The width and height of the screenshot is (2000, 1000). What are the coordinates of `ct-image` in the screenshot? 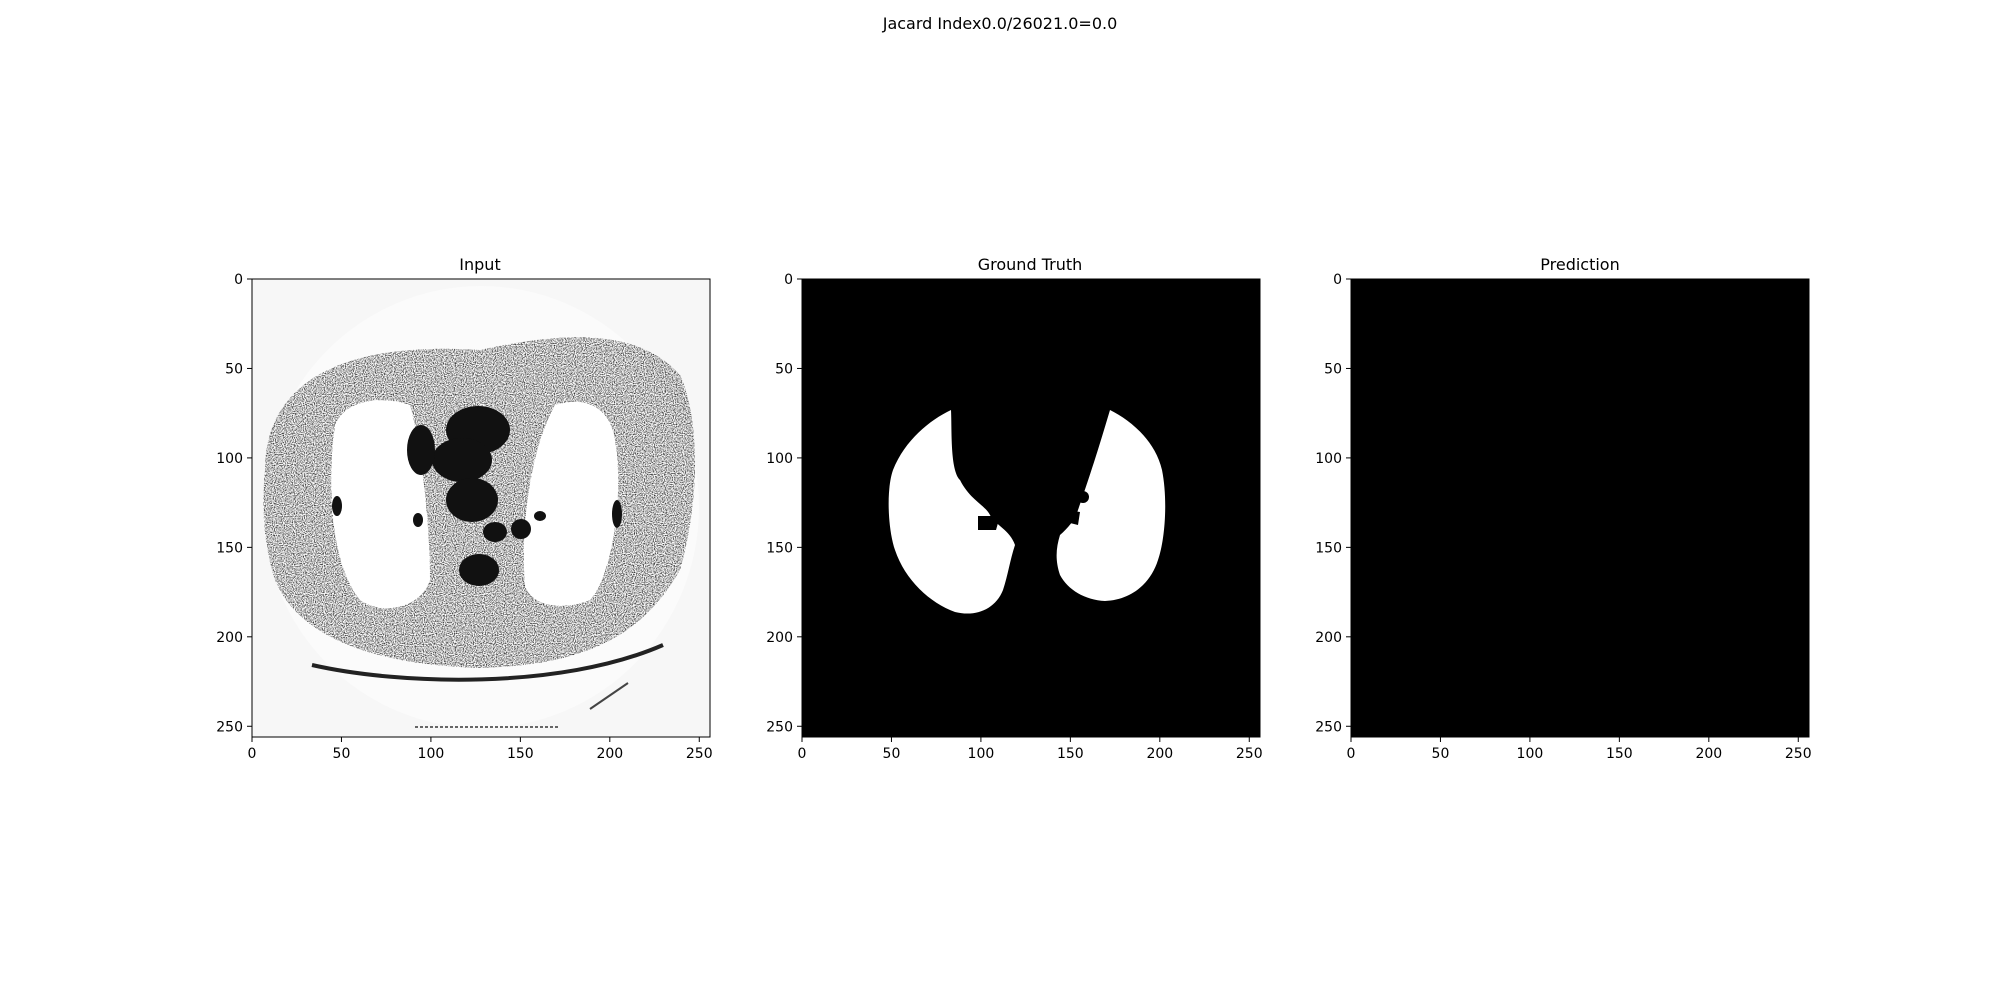 It's located at (481, 508).